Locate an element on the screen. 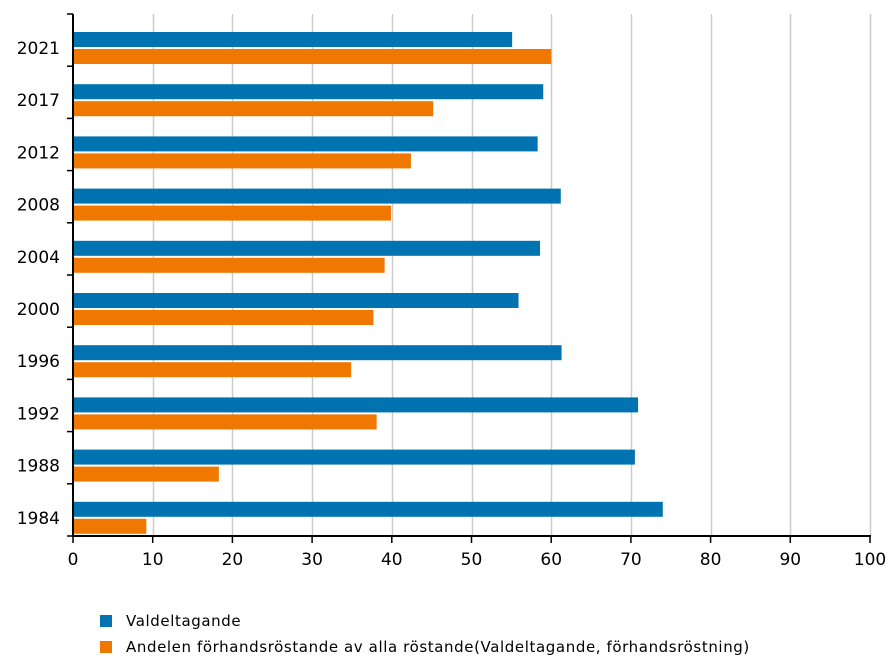  x-tick-label: 0 is located at coordinates (73, 560).